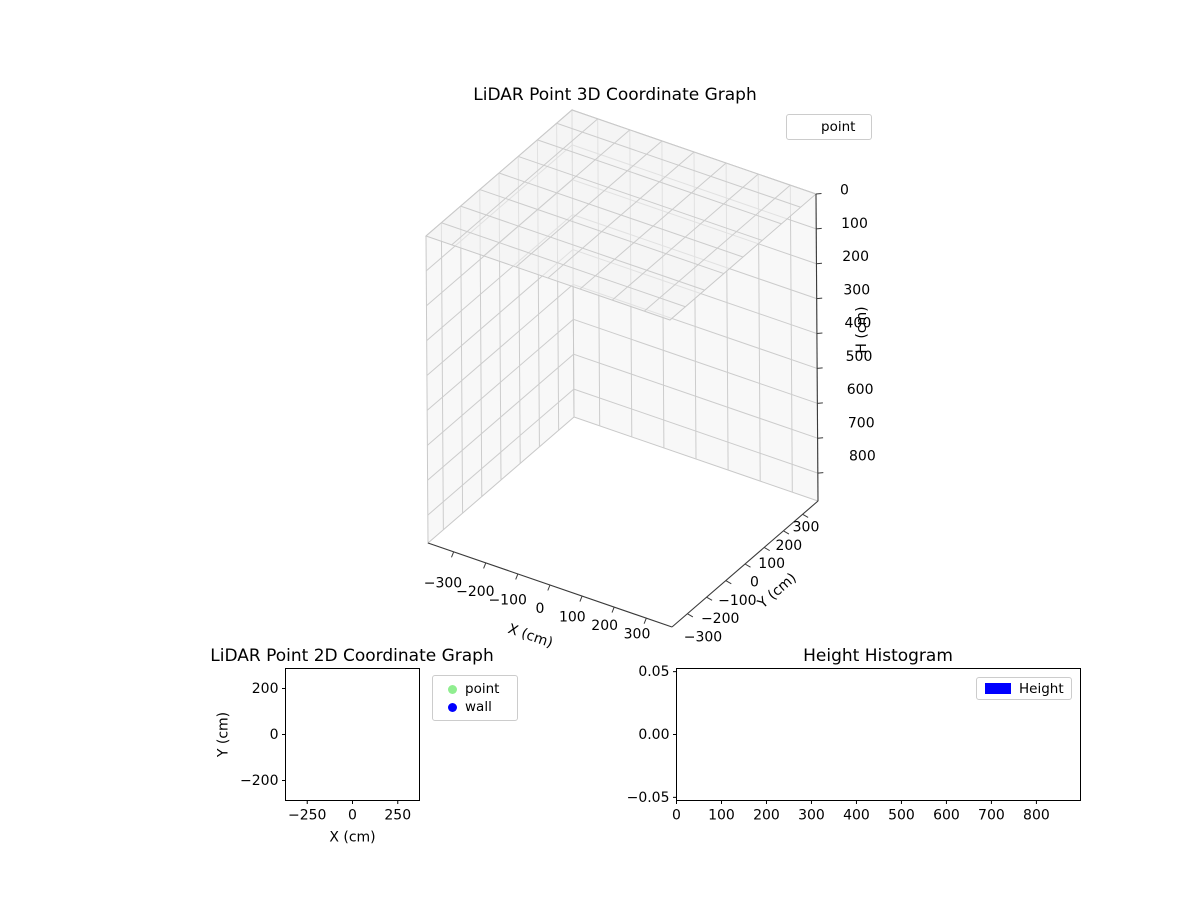 The height and width of the screenshot is (900, 1200). I want to click on plot3d-legend-label: point, so click(838, 127).